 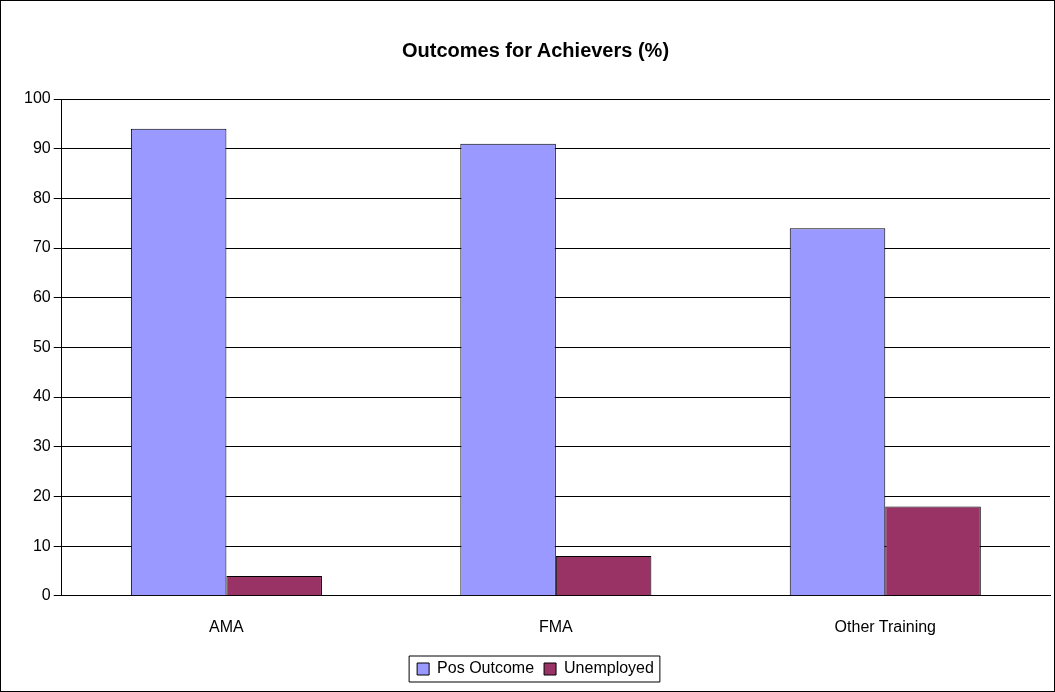 I want to click on y-tick-label: 50, so click(x=41, y=346).